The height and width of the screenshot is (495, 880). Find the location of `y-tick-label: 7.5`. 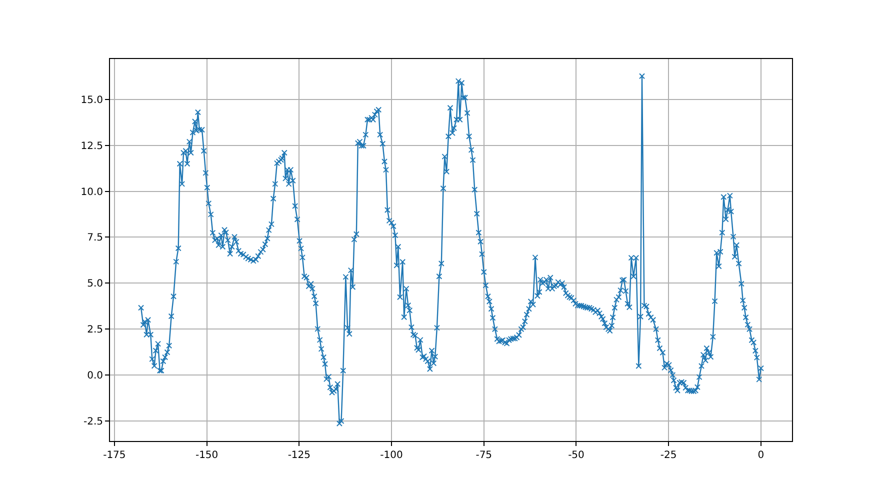

y-tick-label: 7.5 is located at coordinates (95, 238).